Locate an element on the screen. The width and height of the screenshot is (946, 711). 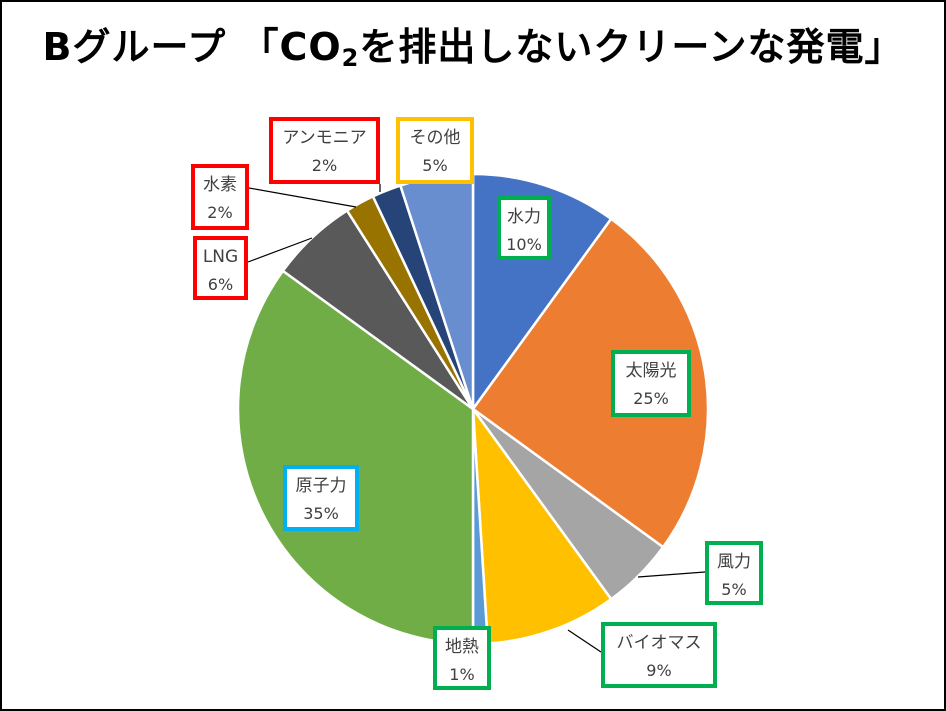
leader-line-biomass is located at coordinates (584, 641).